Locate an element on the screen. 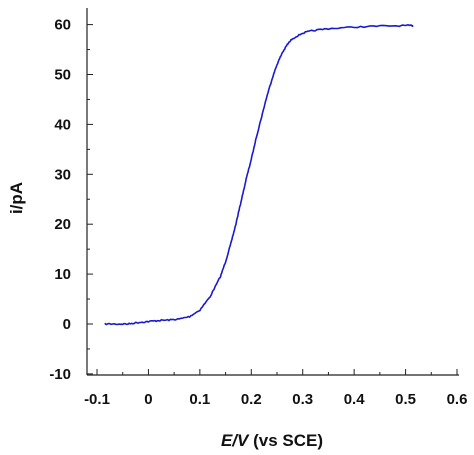 This screenshot has height=455, width=474. y-tick-label: 60 is located at coordinates (62, 25).